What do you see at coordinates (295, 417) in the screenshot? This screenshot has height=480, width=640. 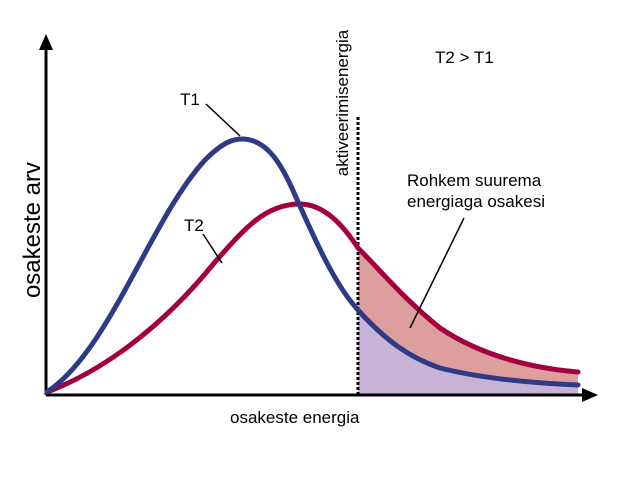 I see `x-axis-label: osakeste energia` at bounding box center [295, 417].